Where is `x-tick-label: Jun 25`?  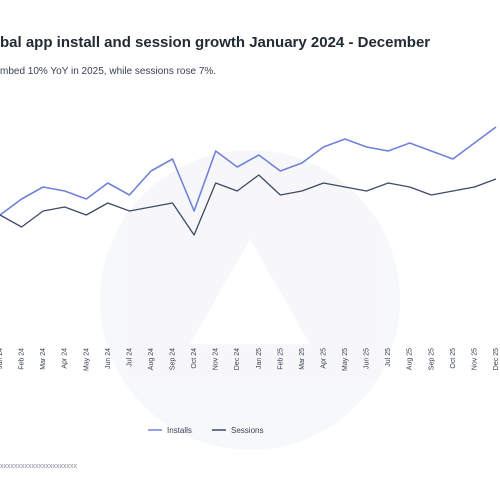
x-tick-label: Jun 25 is located at coordinates (367, 358).